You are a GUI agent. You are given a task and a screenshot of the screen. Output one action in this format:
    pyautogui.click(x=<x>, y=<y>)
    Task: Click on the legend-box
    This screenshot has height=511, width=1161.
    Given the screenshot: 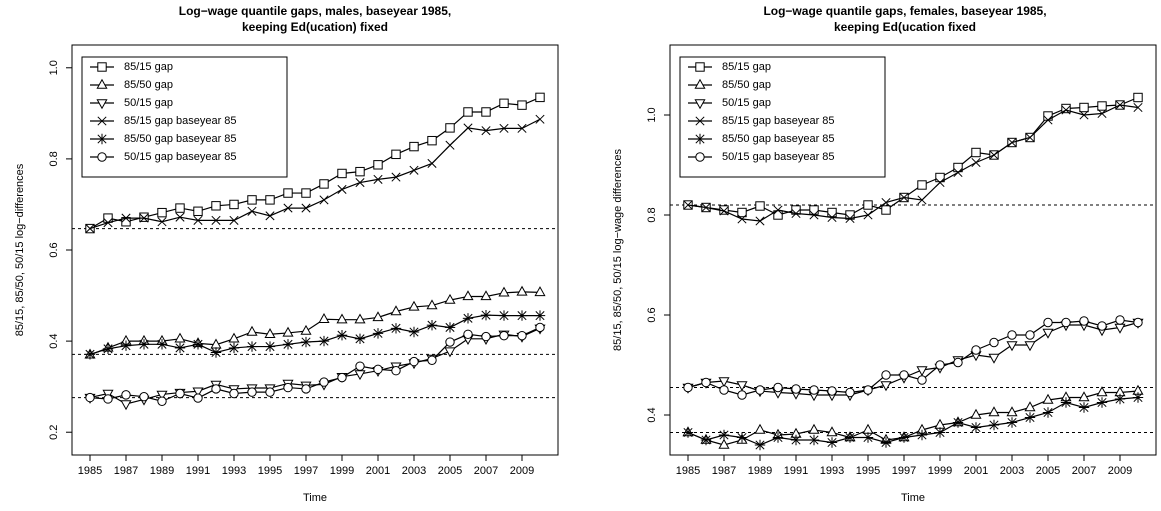 What is the action you would take?
    pyautogui.click(x=184, y=117)
    